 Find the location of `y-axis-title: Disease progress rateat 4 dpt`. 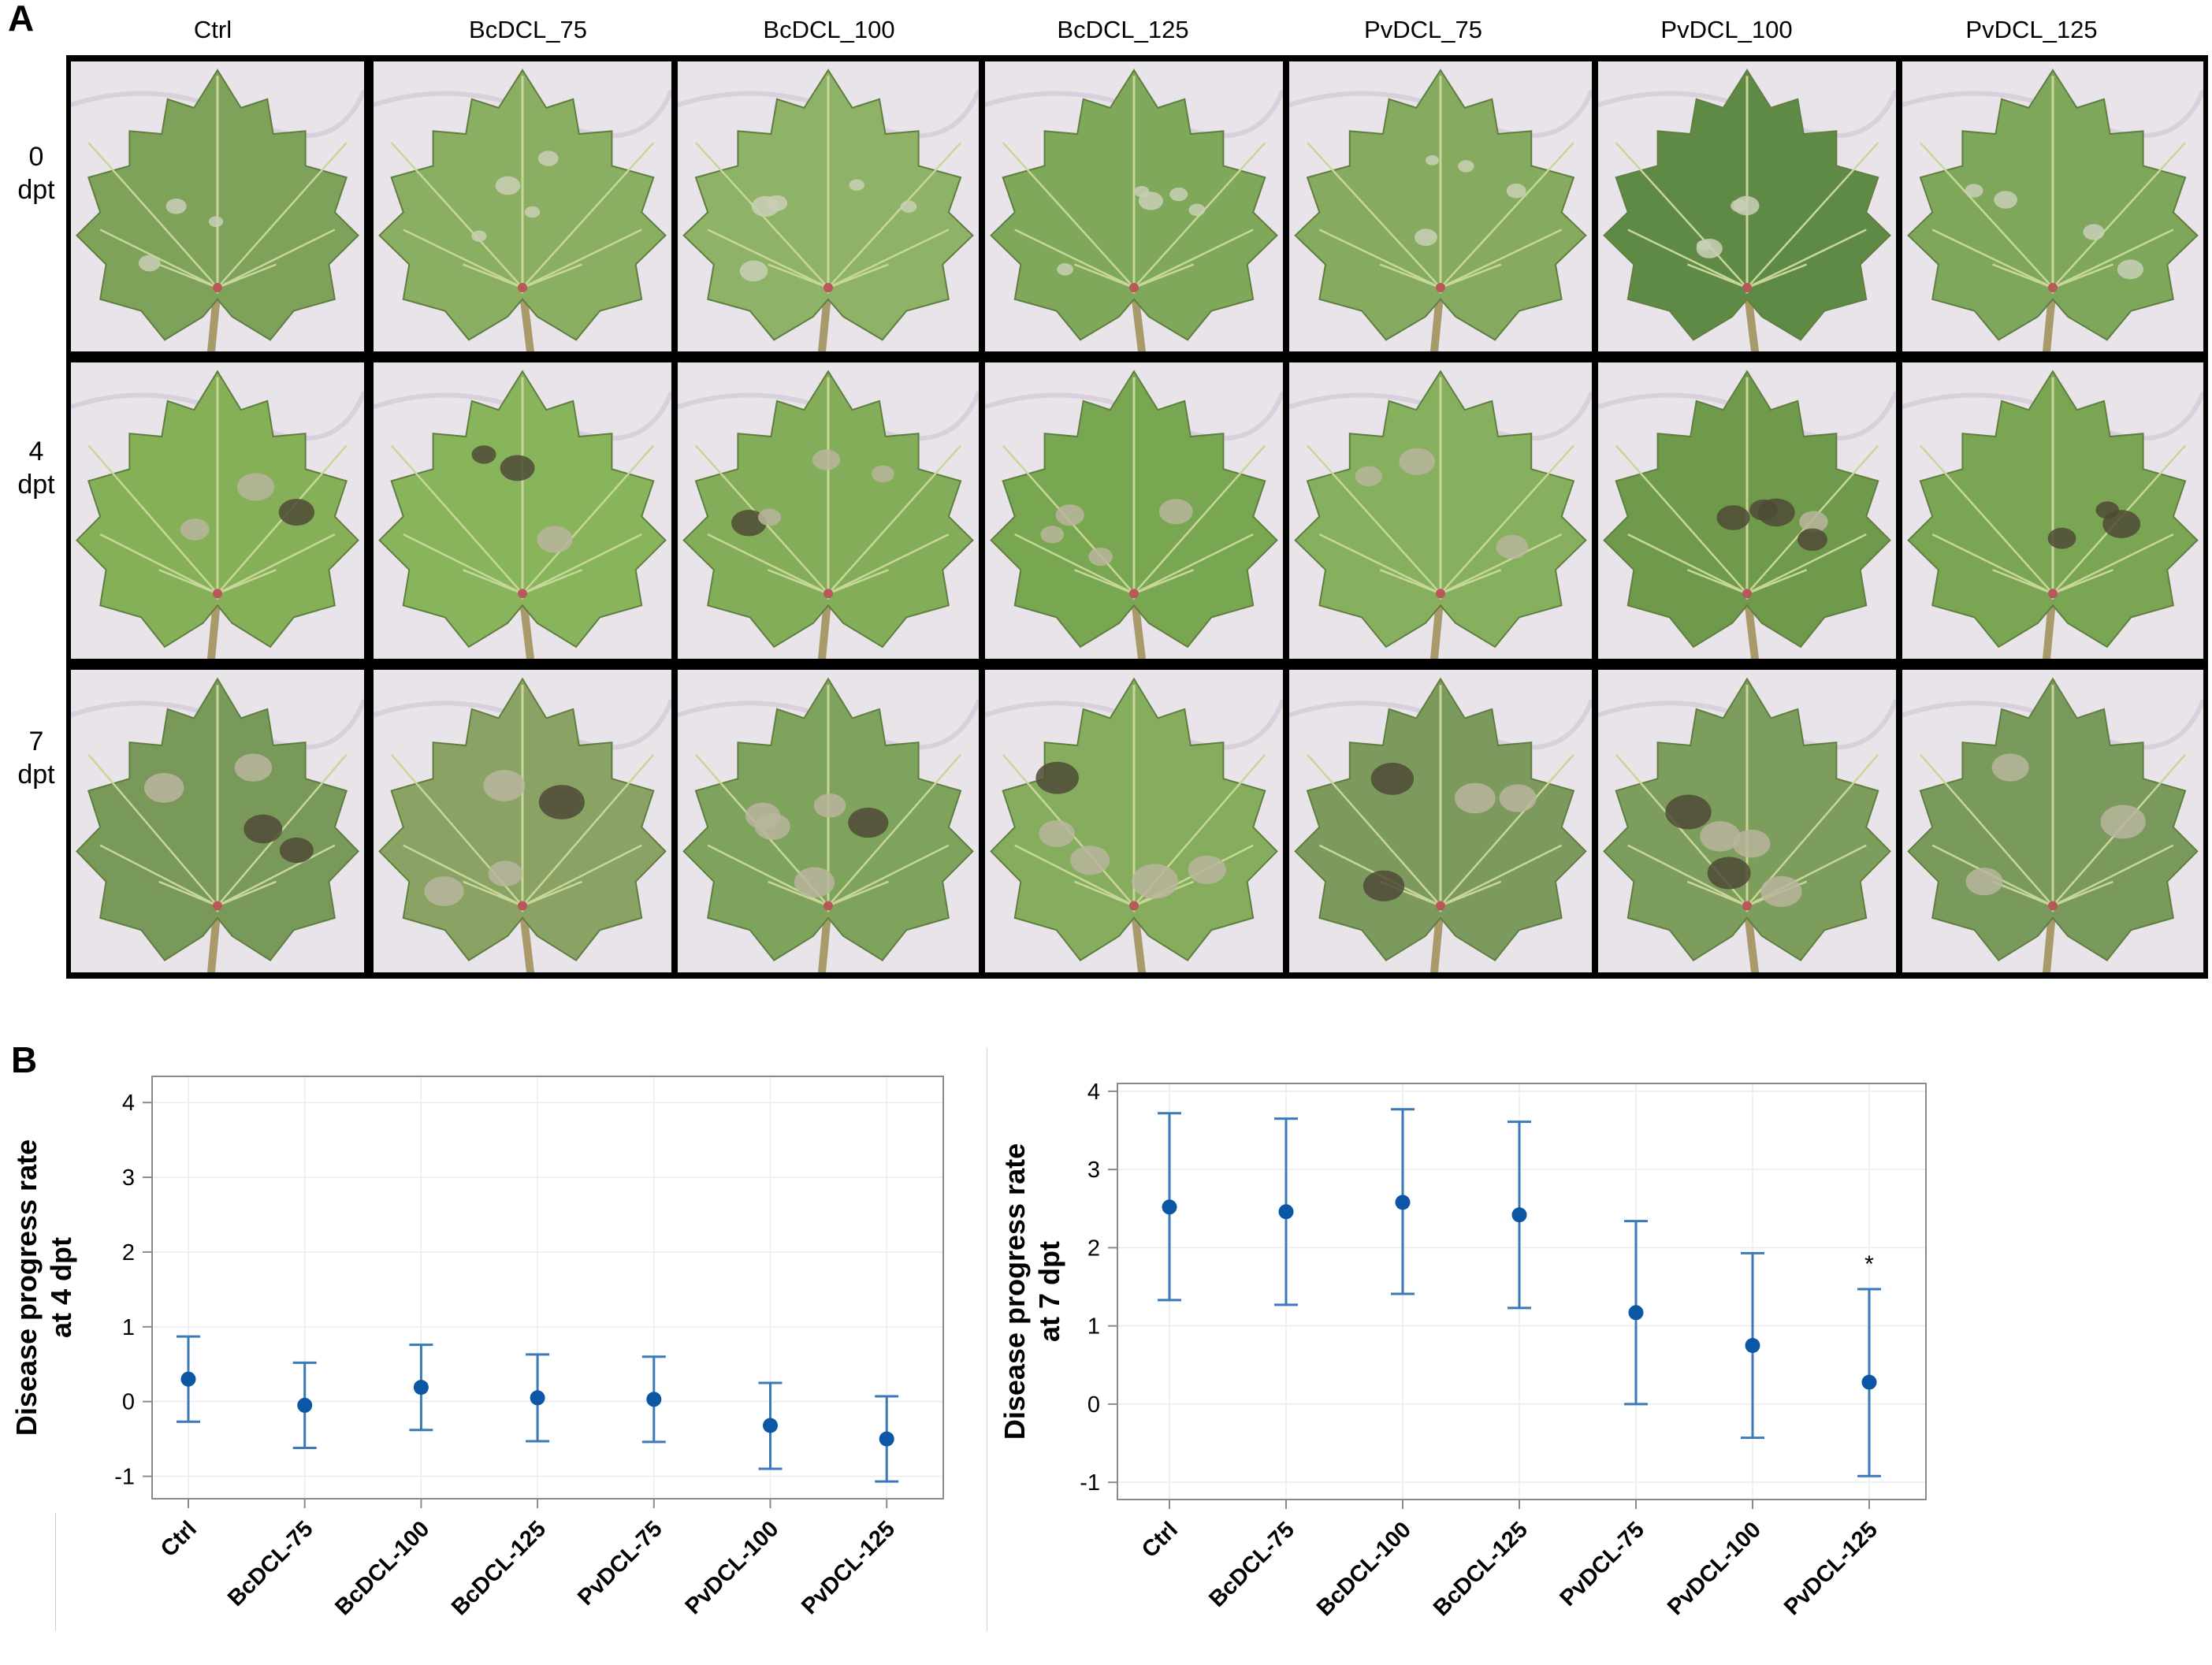

y-axis-title: Disease progress rateat 4 dpt is located at coordinates (43, 1287).